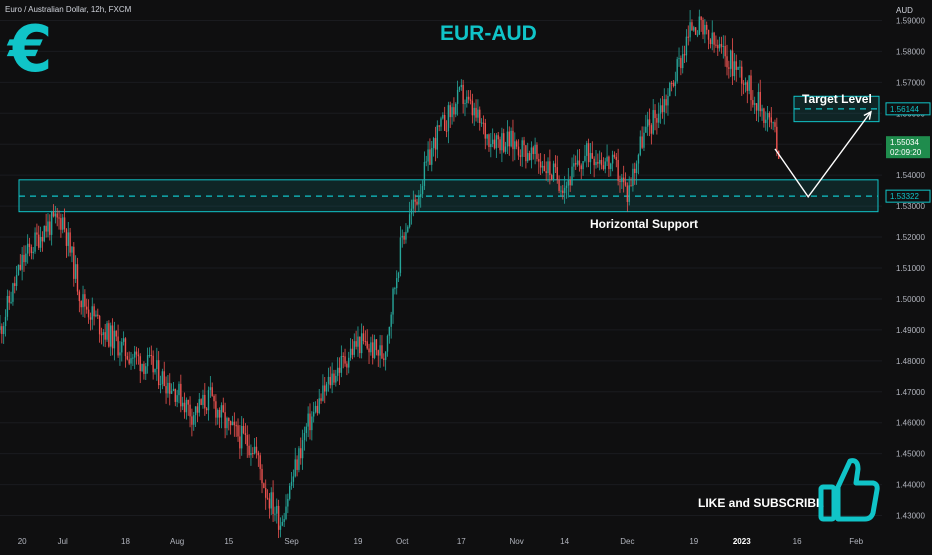  I want to click on like-subscribe-text: LIKE and SUBSCRIBE, so click(761, 503).